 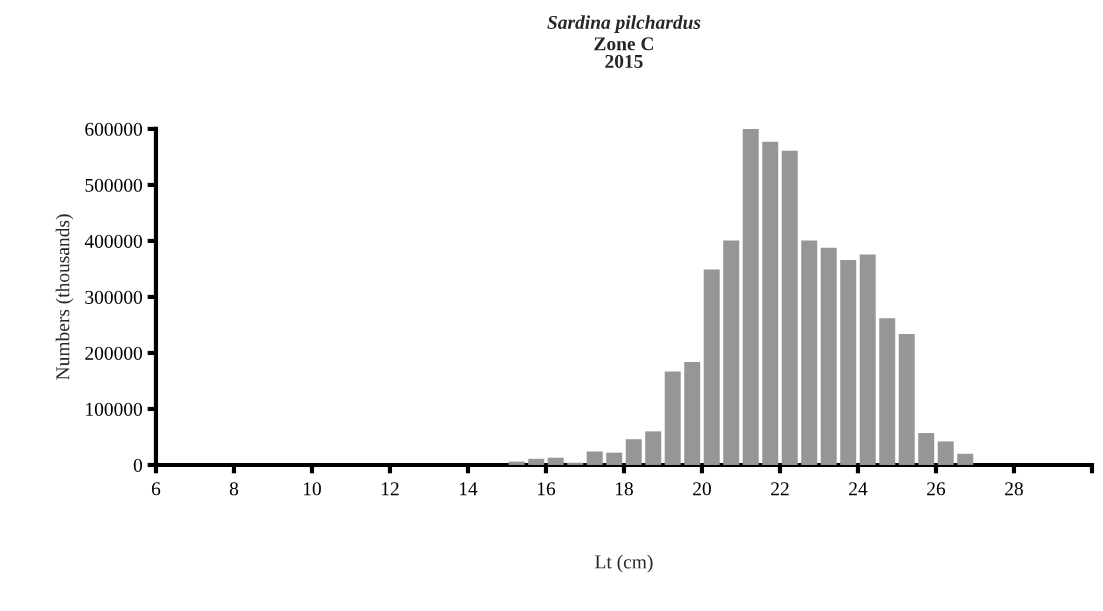 I want to click on x-tick-label: 20, so click(x=702, y=489).